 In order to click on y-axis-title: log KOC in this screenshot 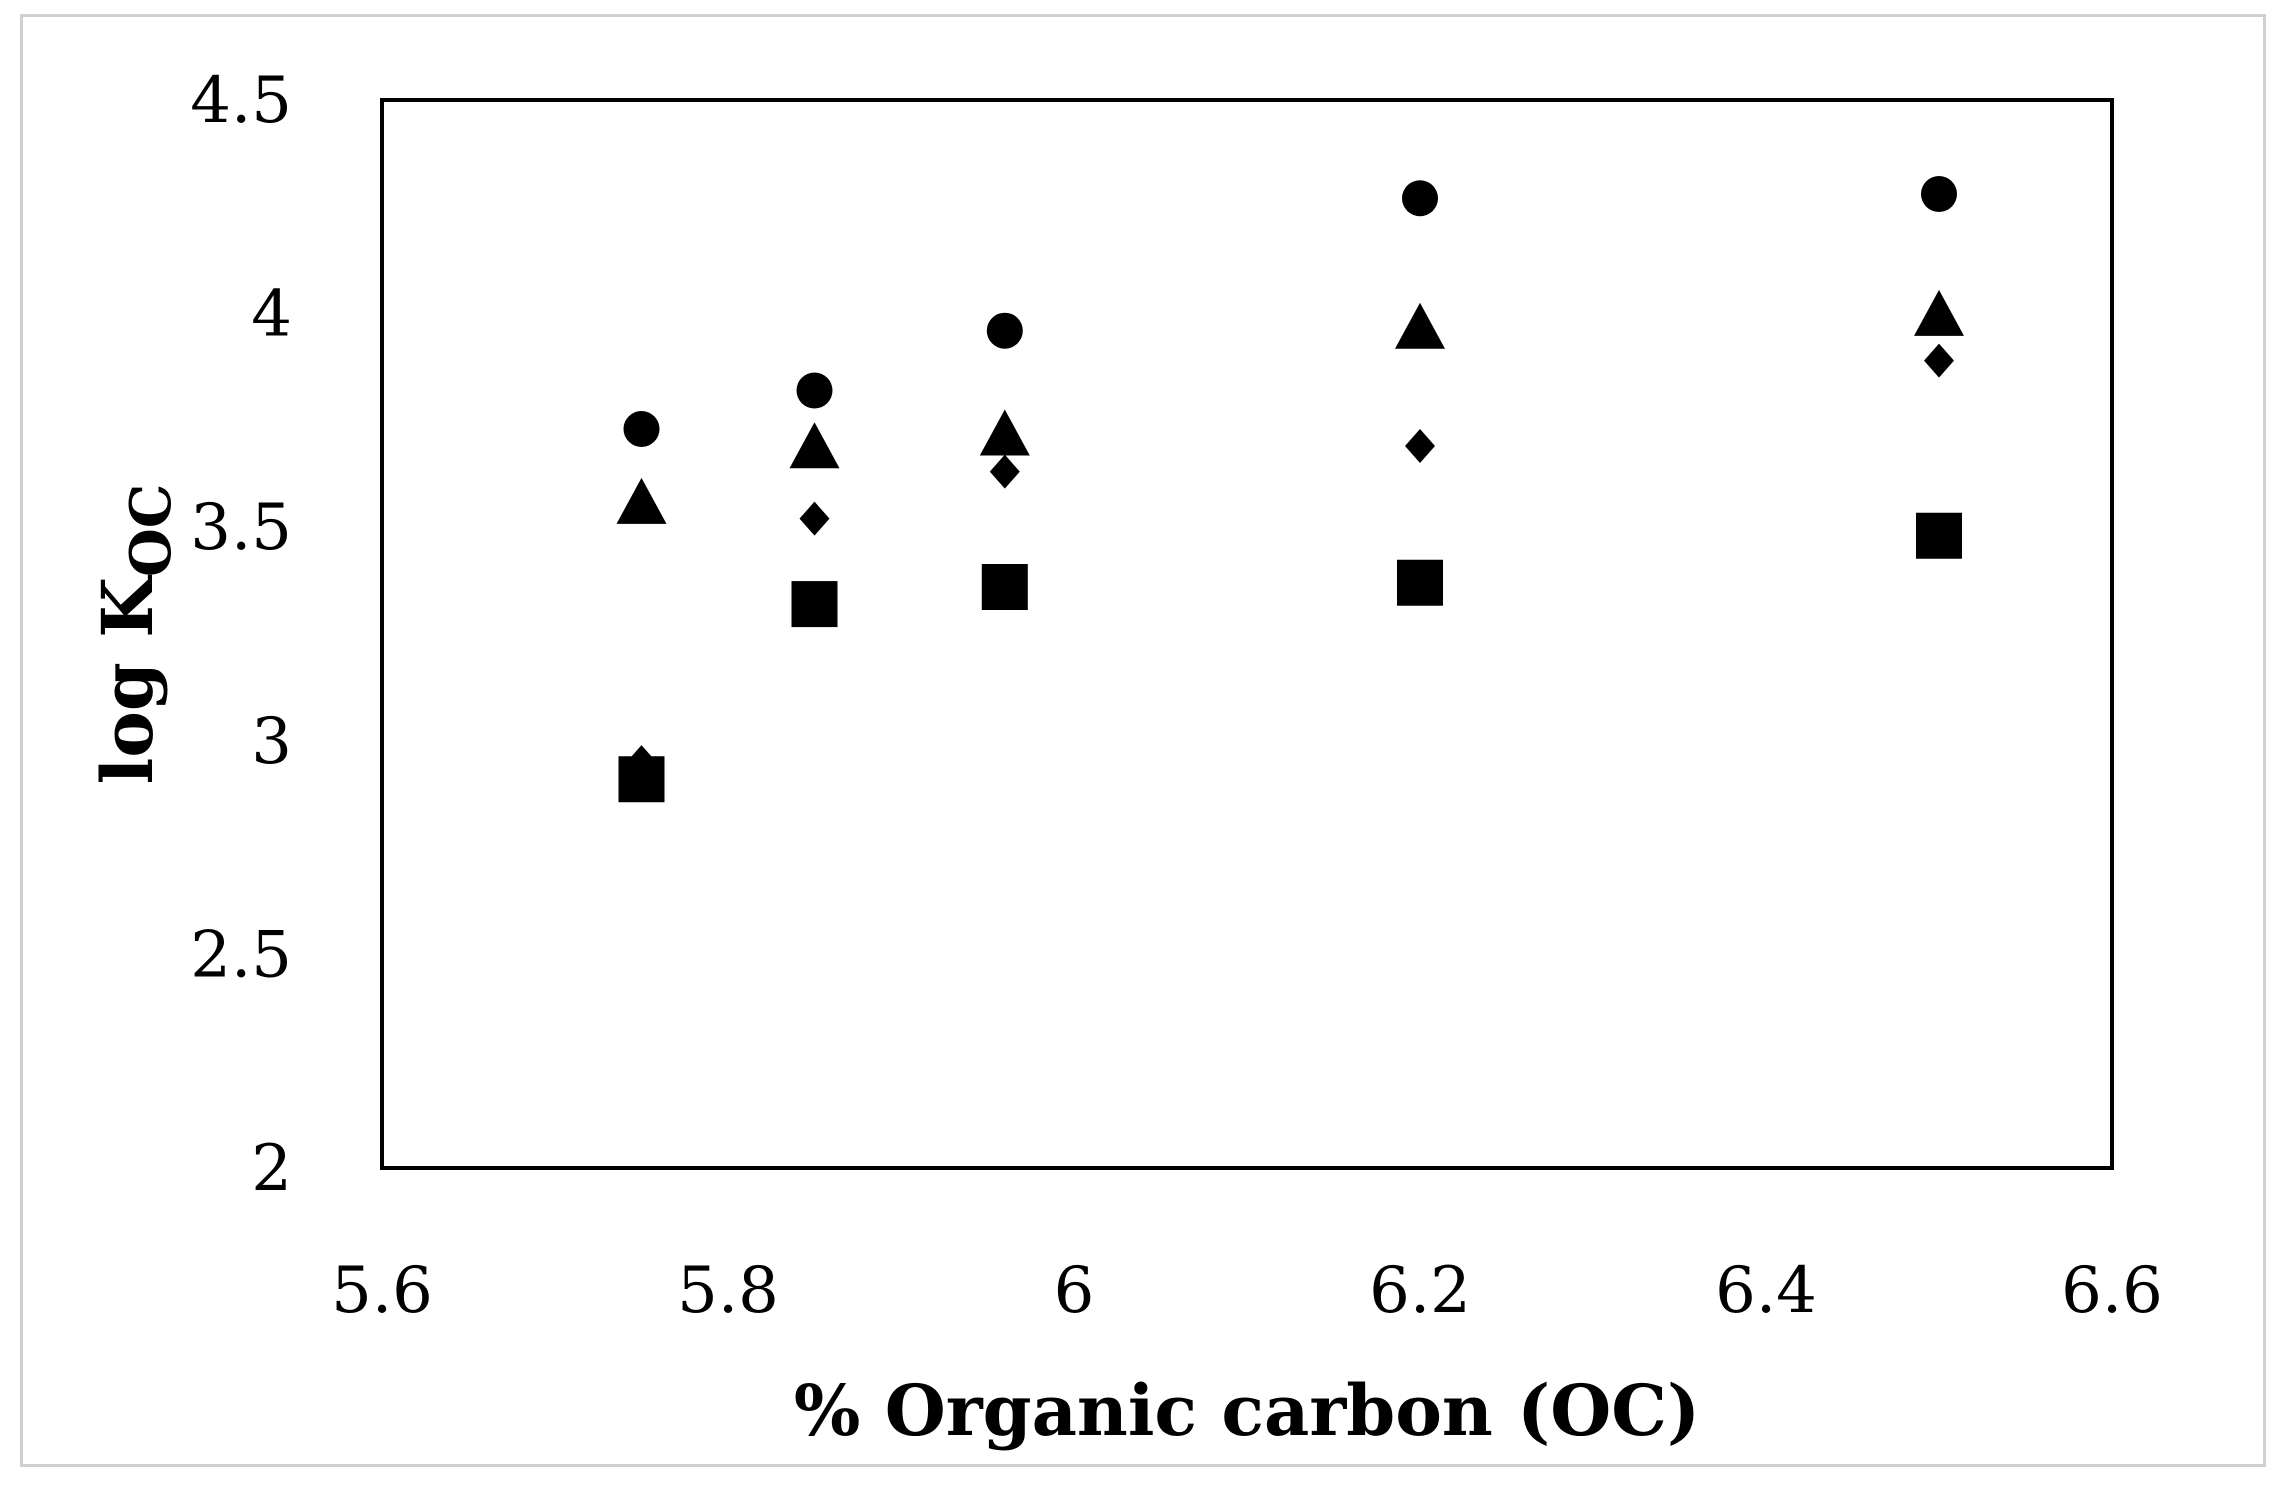, I will do `click(135, 634)`.